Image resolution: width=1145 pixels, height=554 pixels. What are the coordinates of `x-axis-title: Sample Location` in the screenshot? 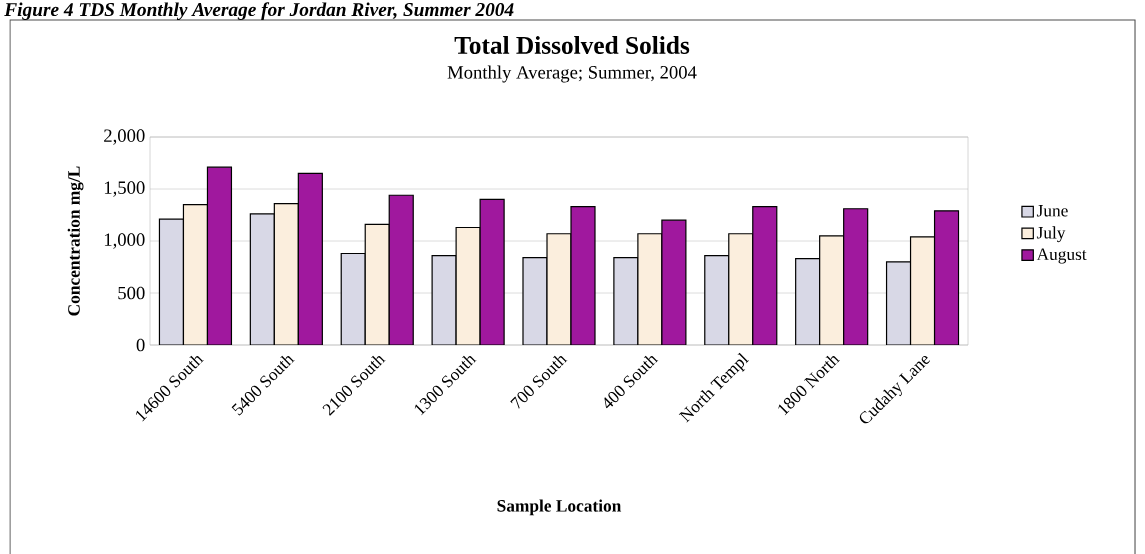 It's located at (559, 507).